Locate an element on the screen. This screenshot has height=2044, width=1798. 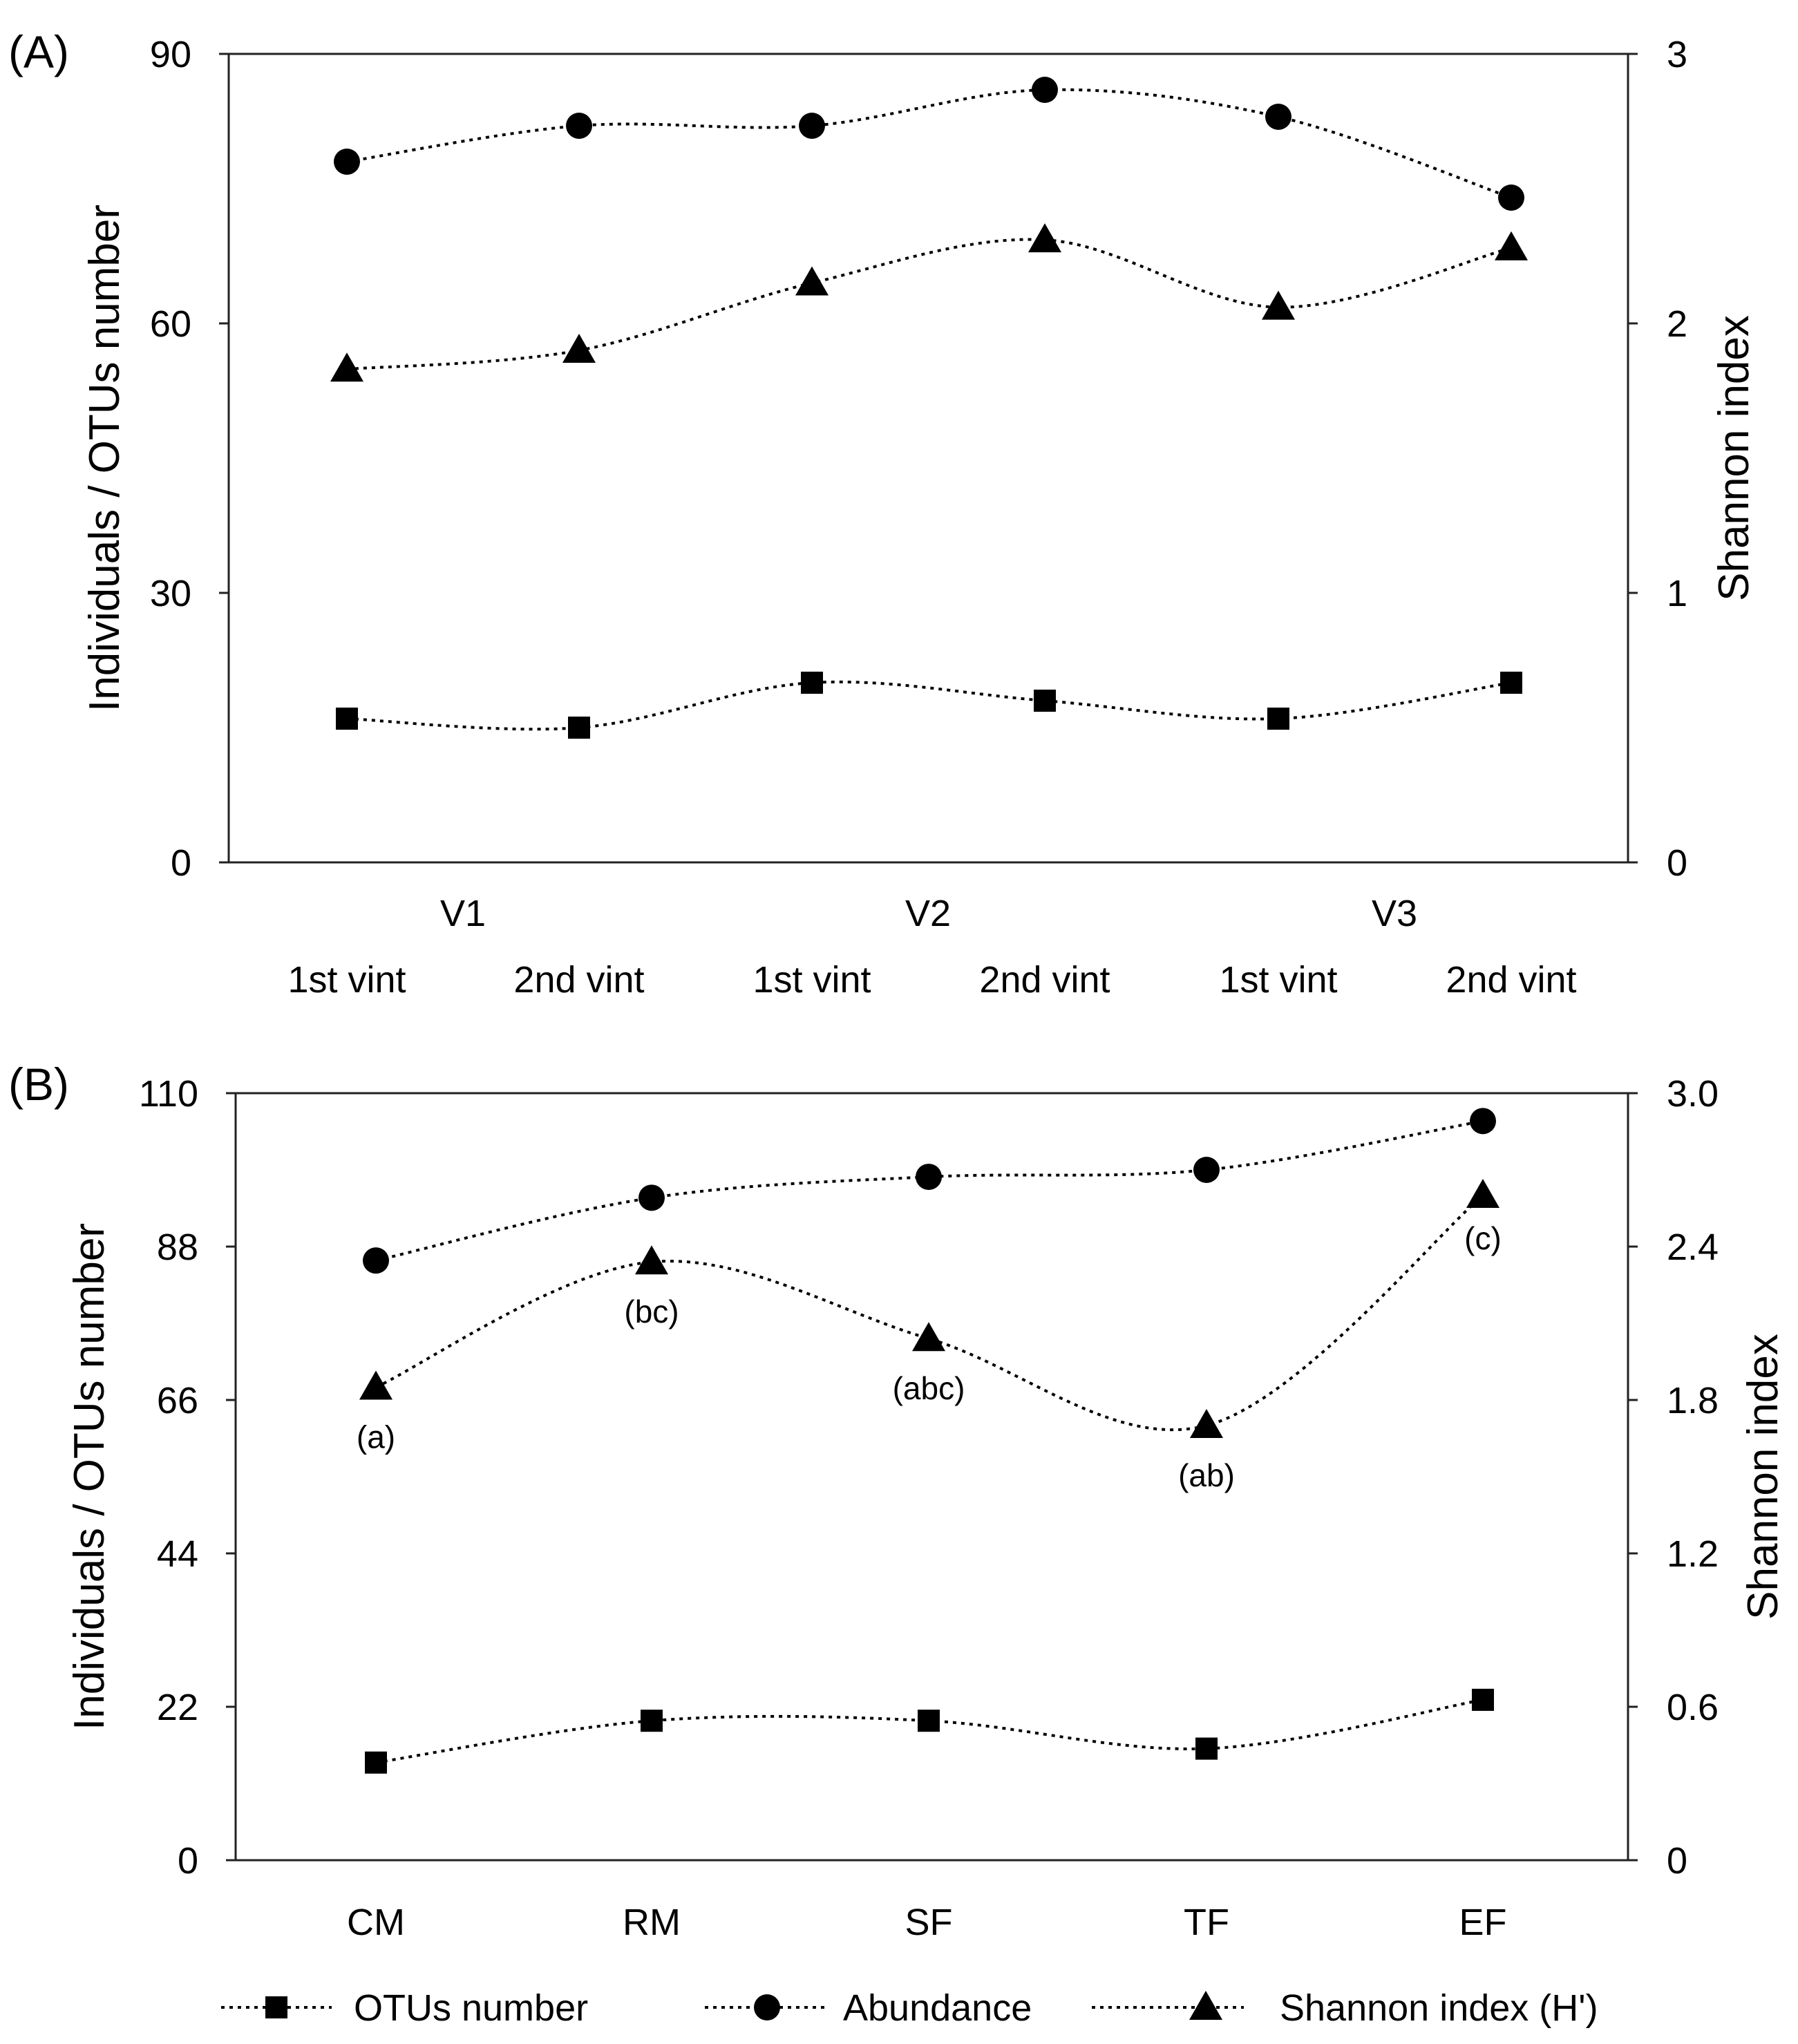
right-tick-label: 0.6 is located at coordinates (1693, 1707).